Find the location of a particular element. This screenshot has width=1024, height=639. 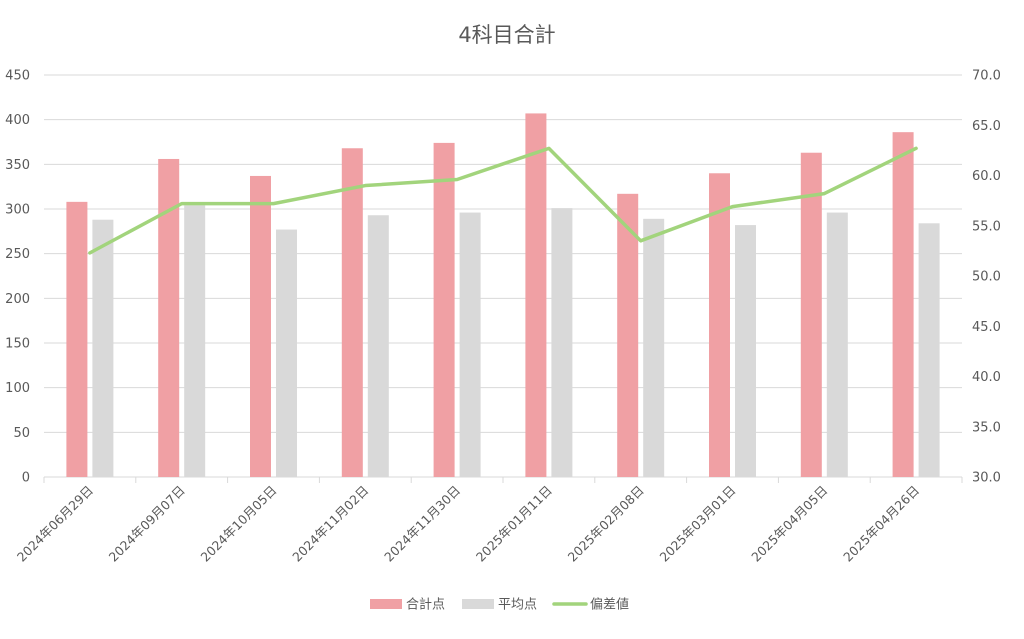

y-left-tick-label: 0 is located at coordinates (26, 478).